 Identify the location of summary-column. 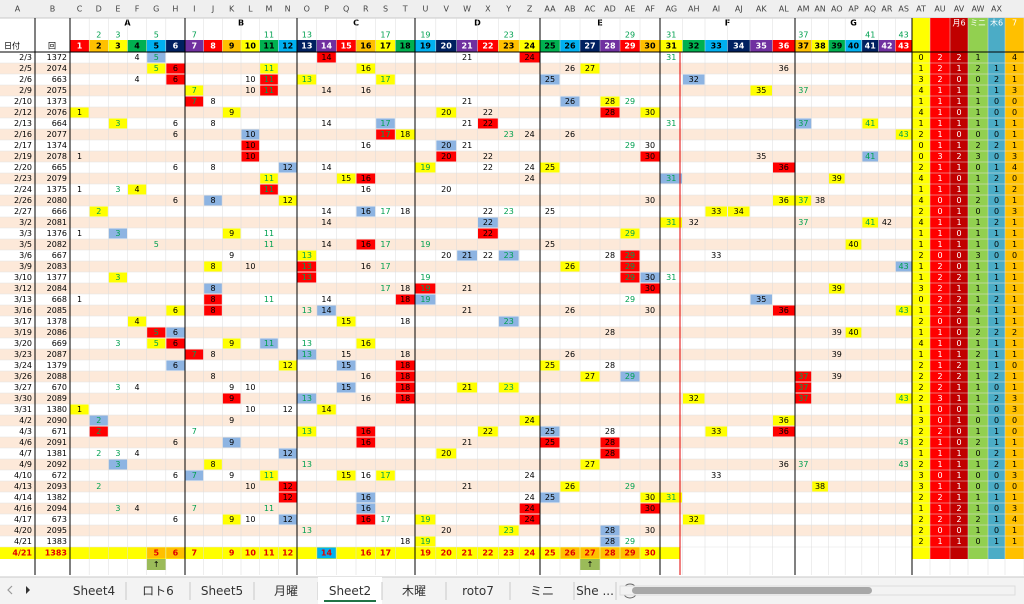
(959, 288).